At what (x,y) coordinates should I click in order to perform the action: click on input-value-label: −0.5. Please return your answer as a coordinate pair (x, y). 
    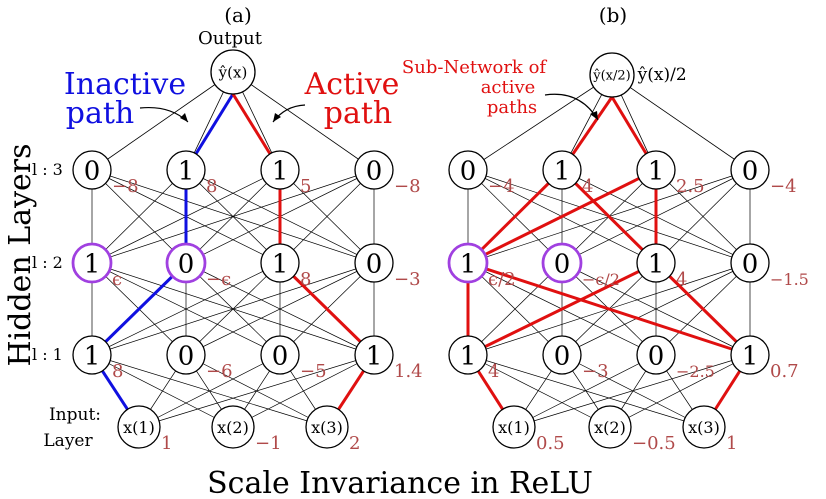
    Looking at the image, I should click on (654, 443).